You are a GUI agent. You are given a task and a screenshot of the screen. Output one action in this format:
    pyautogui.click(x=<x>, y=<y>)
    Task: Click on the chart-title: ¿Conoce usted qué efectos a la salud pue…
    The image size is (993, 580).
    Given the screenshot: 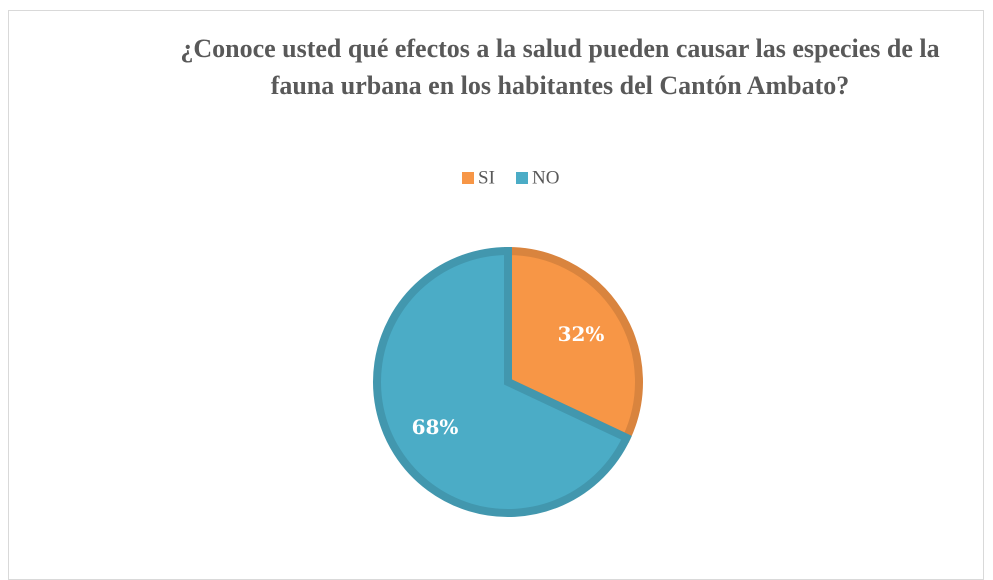 What is the action you would take?
    pyautogui.click(x=560, y=67)
    